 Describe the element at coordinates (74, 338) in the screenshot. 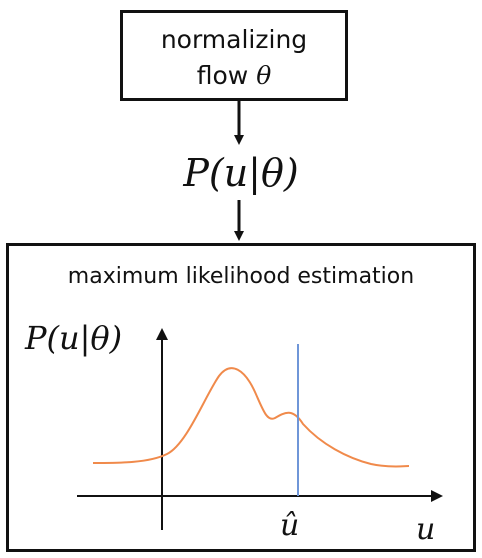

I see `y-axis-label: P(u|θ)` at that location.